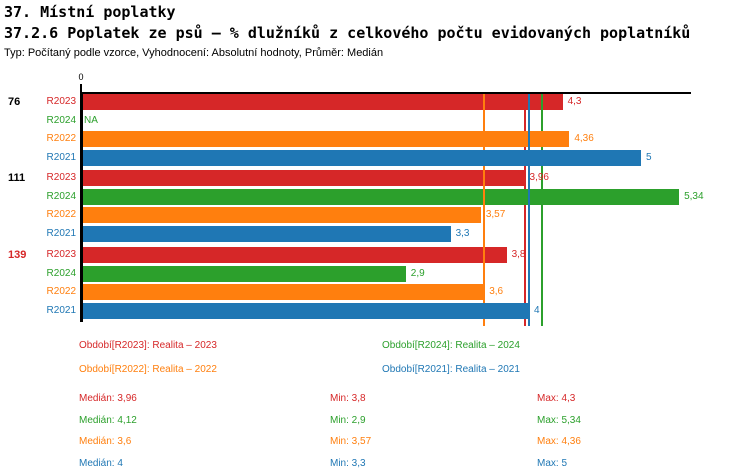  I want to click on stat-median-R2021: Medián: 4, so click(101, 463).